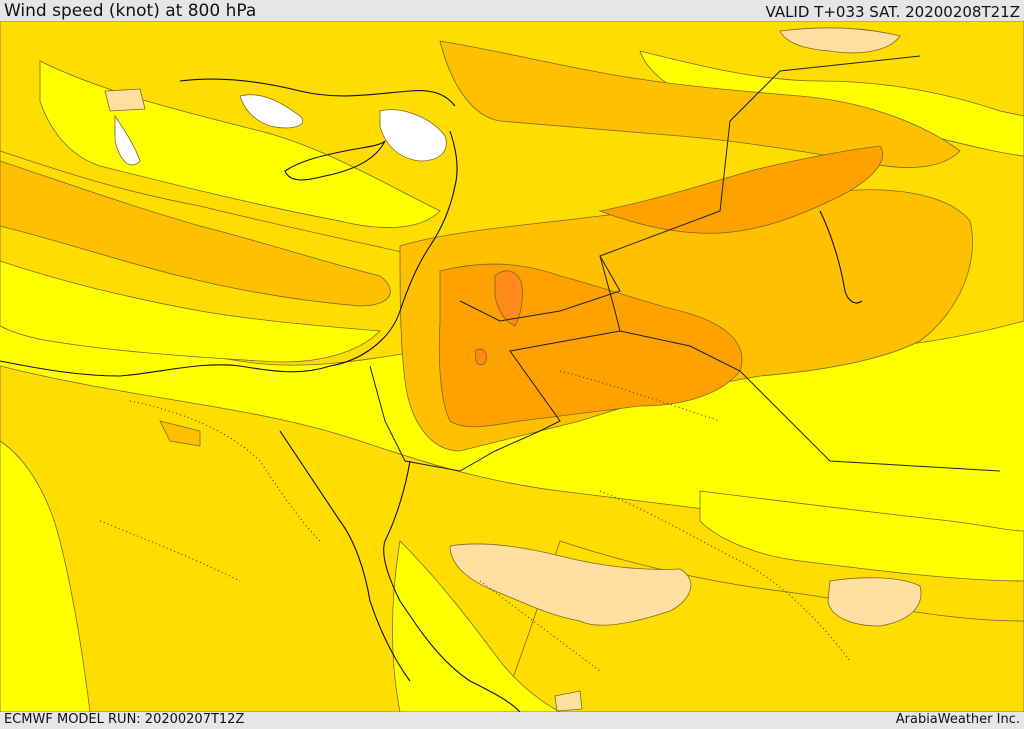  I want to click on orange-east, so click(740, 189).